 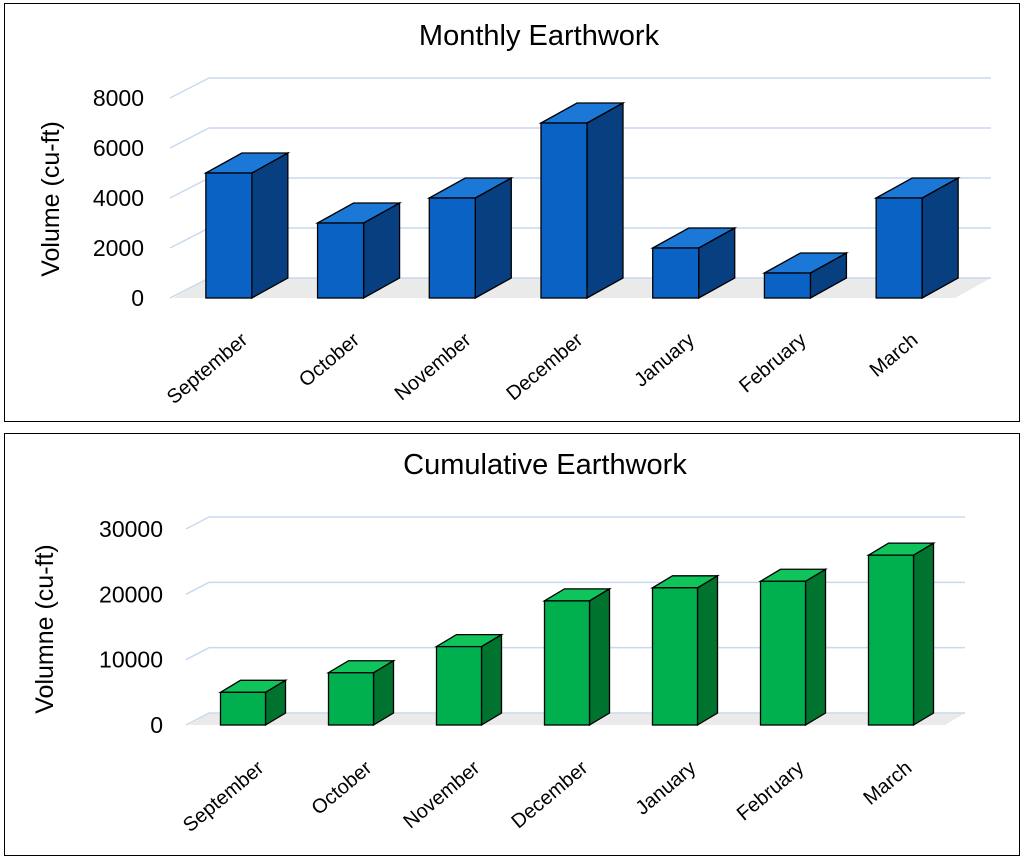 I want to click on chart-title: Cumulative Earthwork, so click(x=545, y=465).